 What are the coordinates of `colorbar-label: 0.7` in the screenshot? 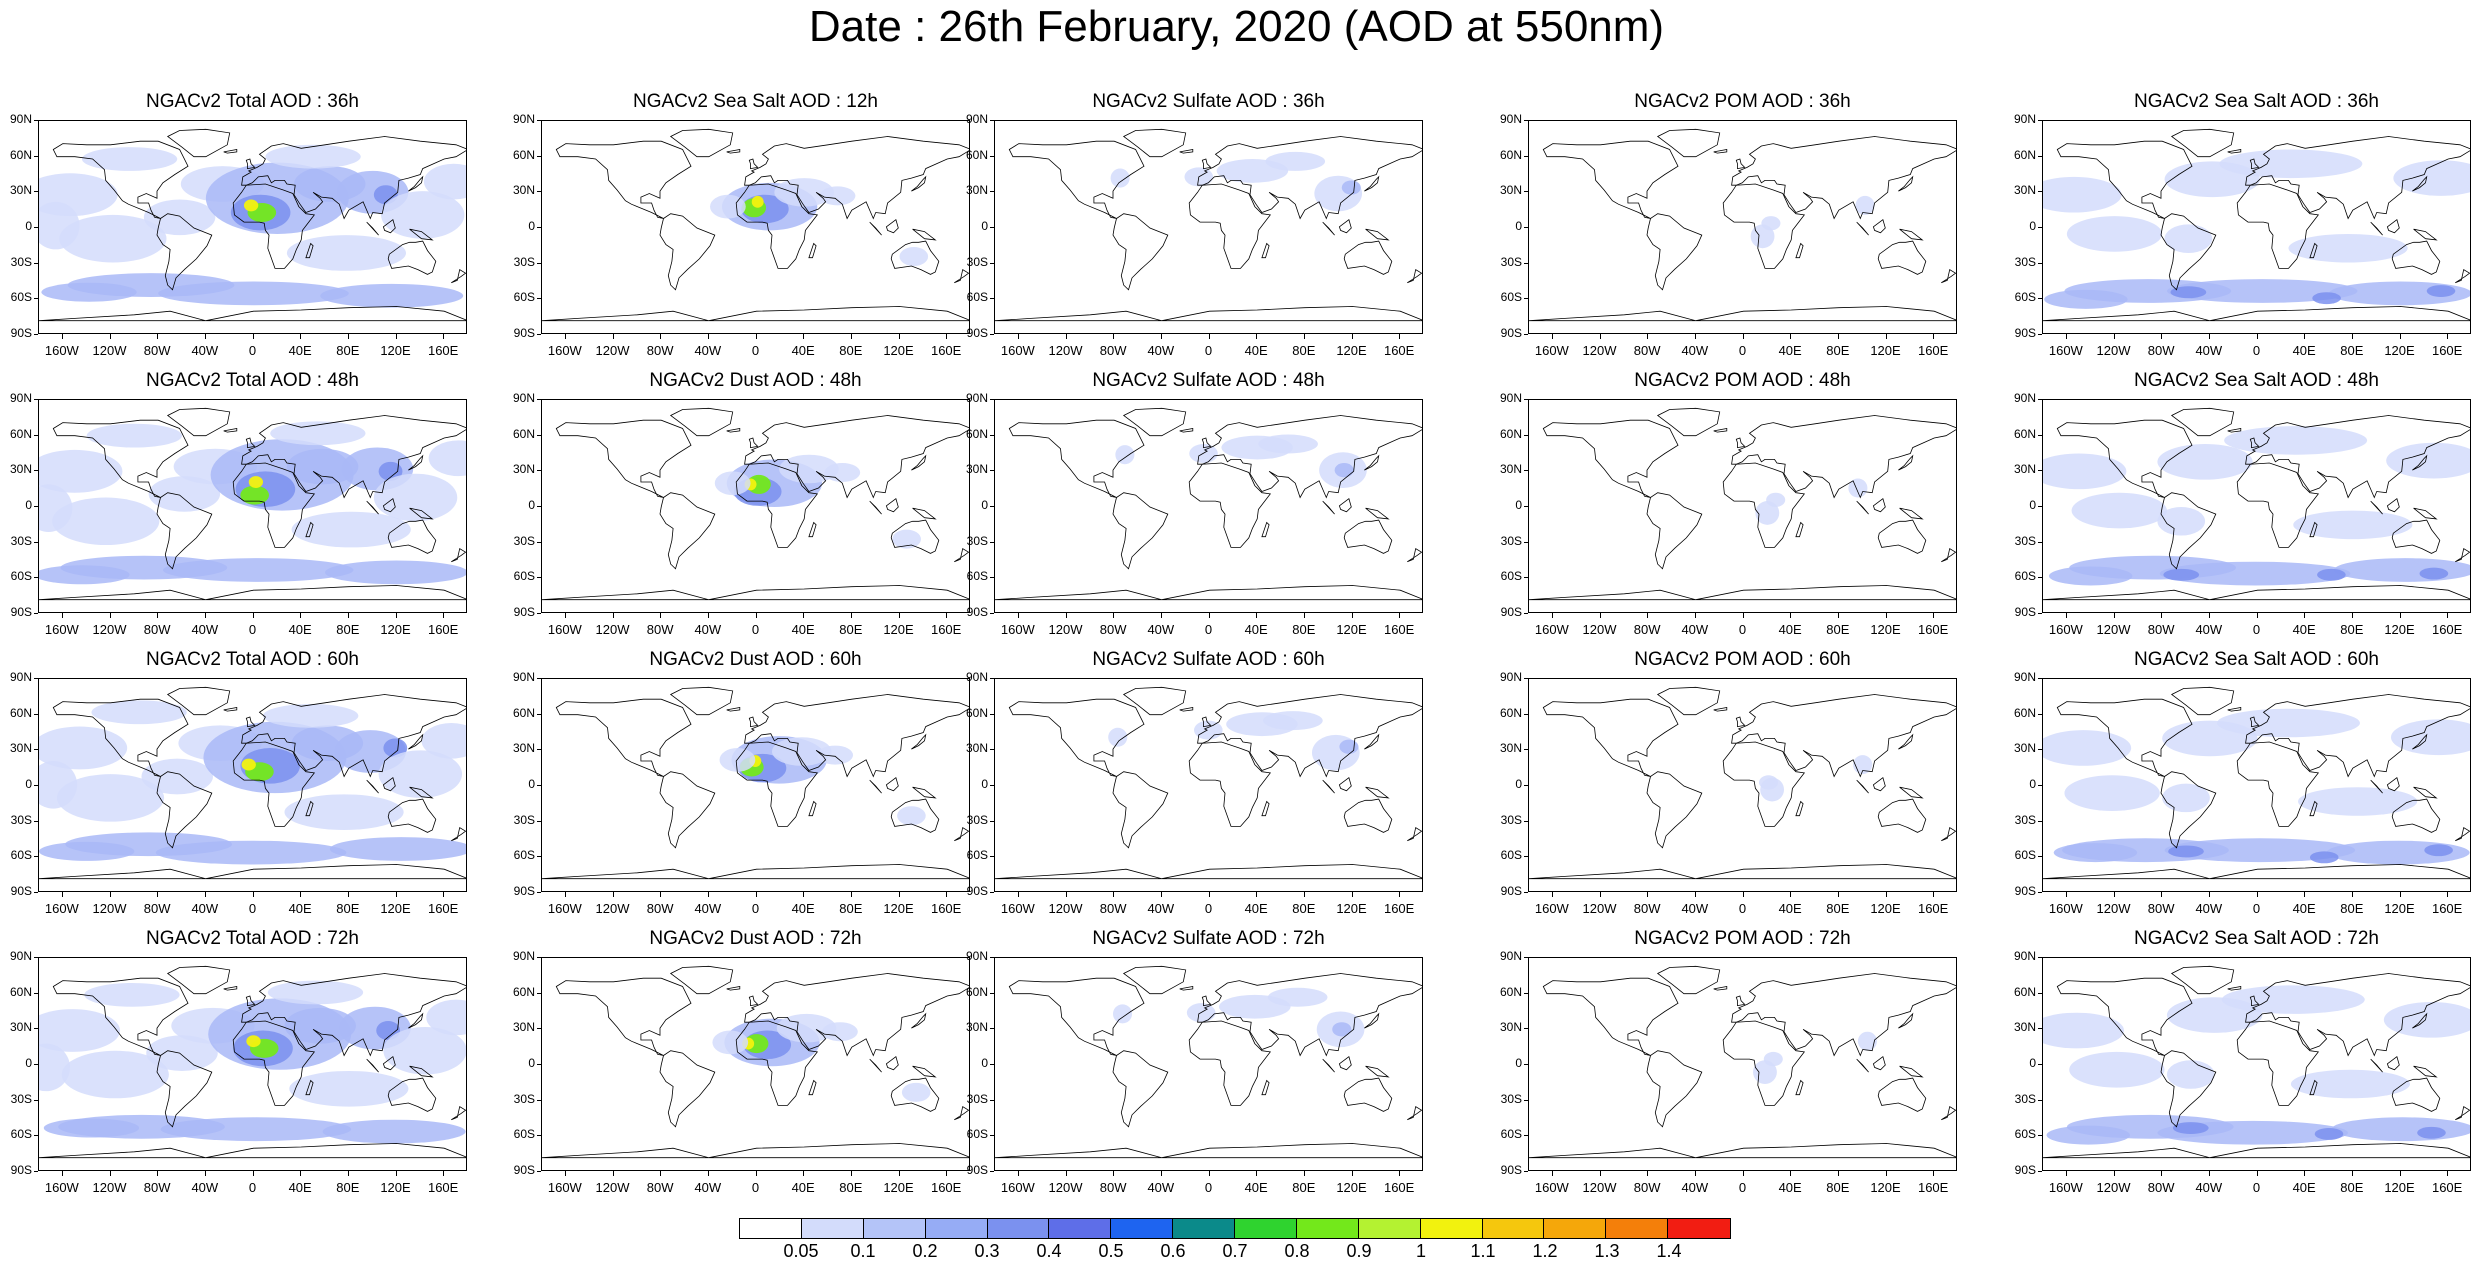 It's located at (1235, 1251).